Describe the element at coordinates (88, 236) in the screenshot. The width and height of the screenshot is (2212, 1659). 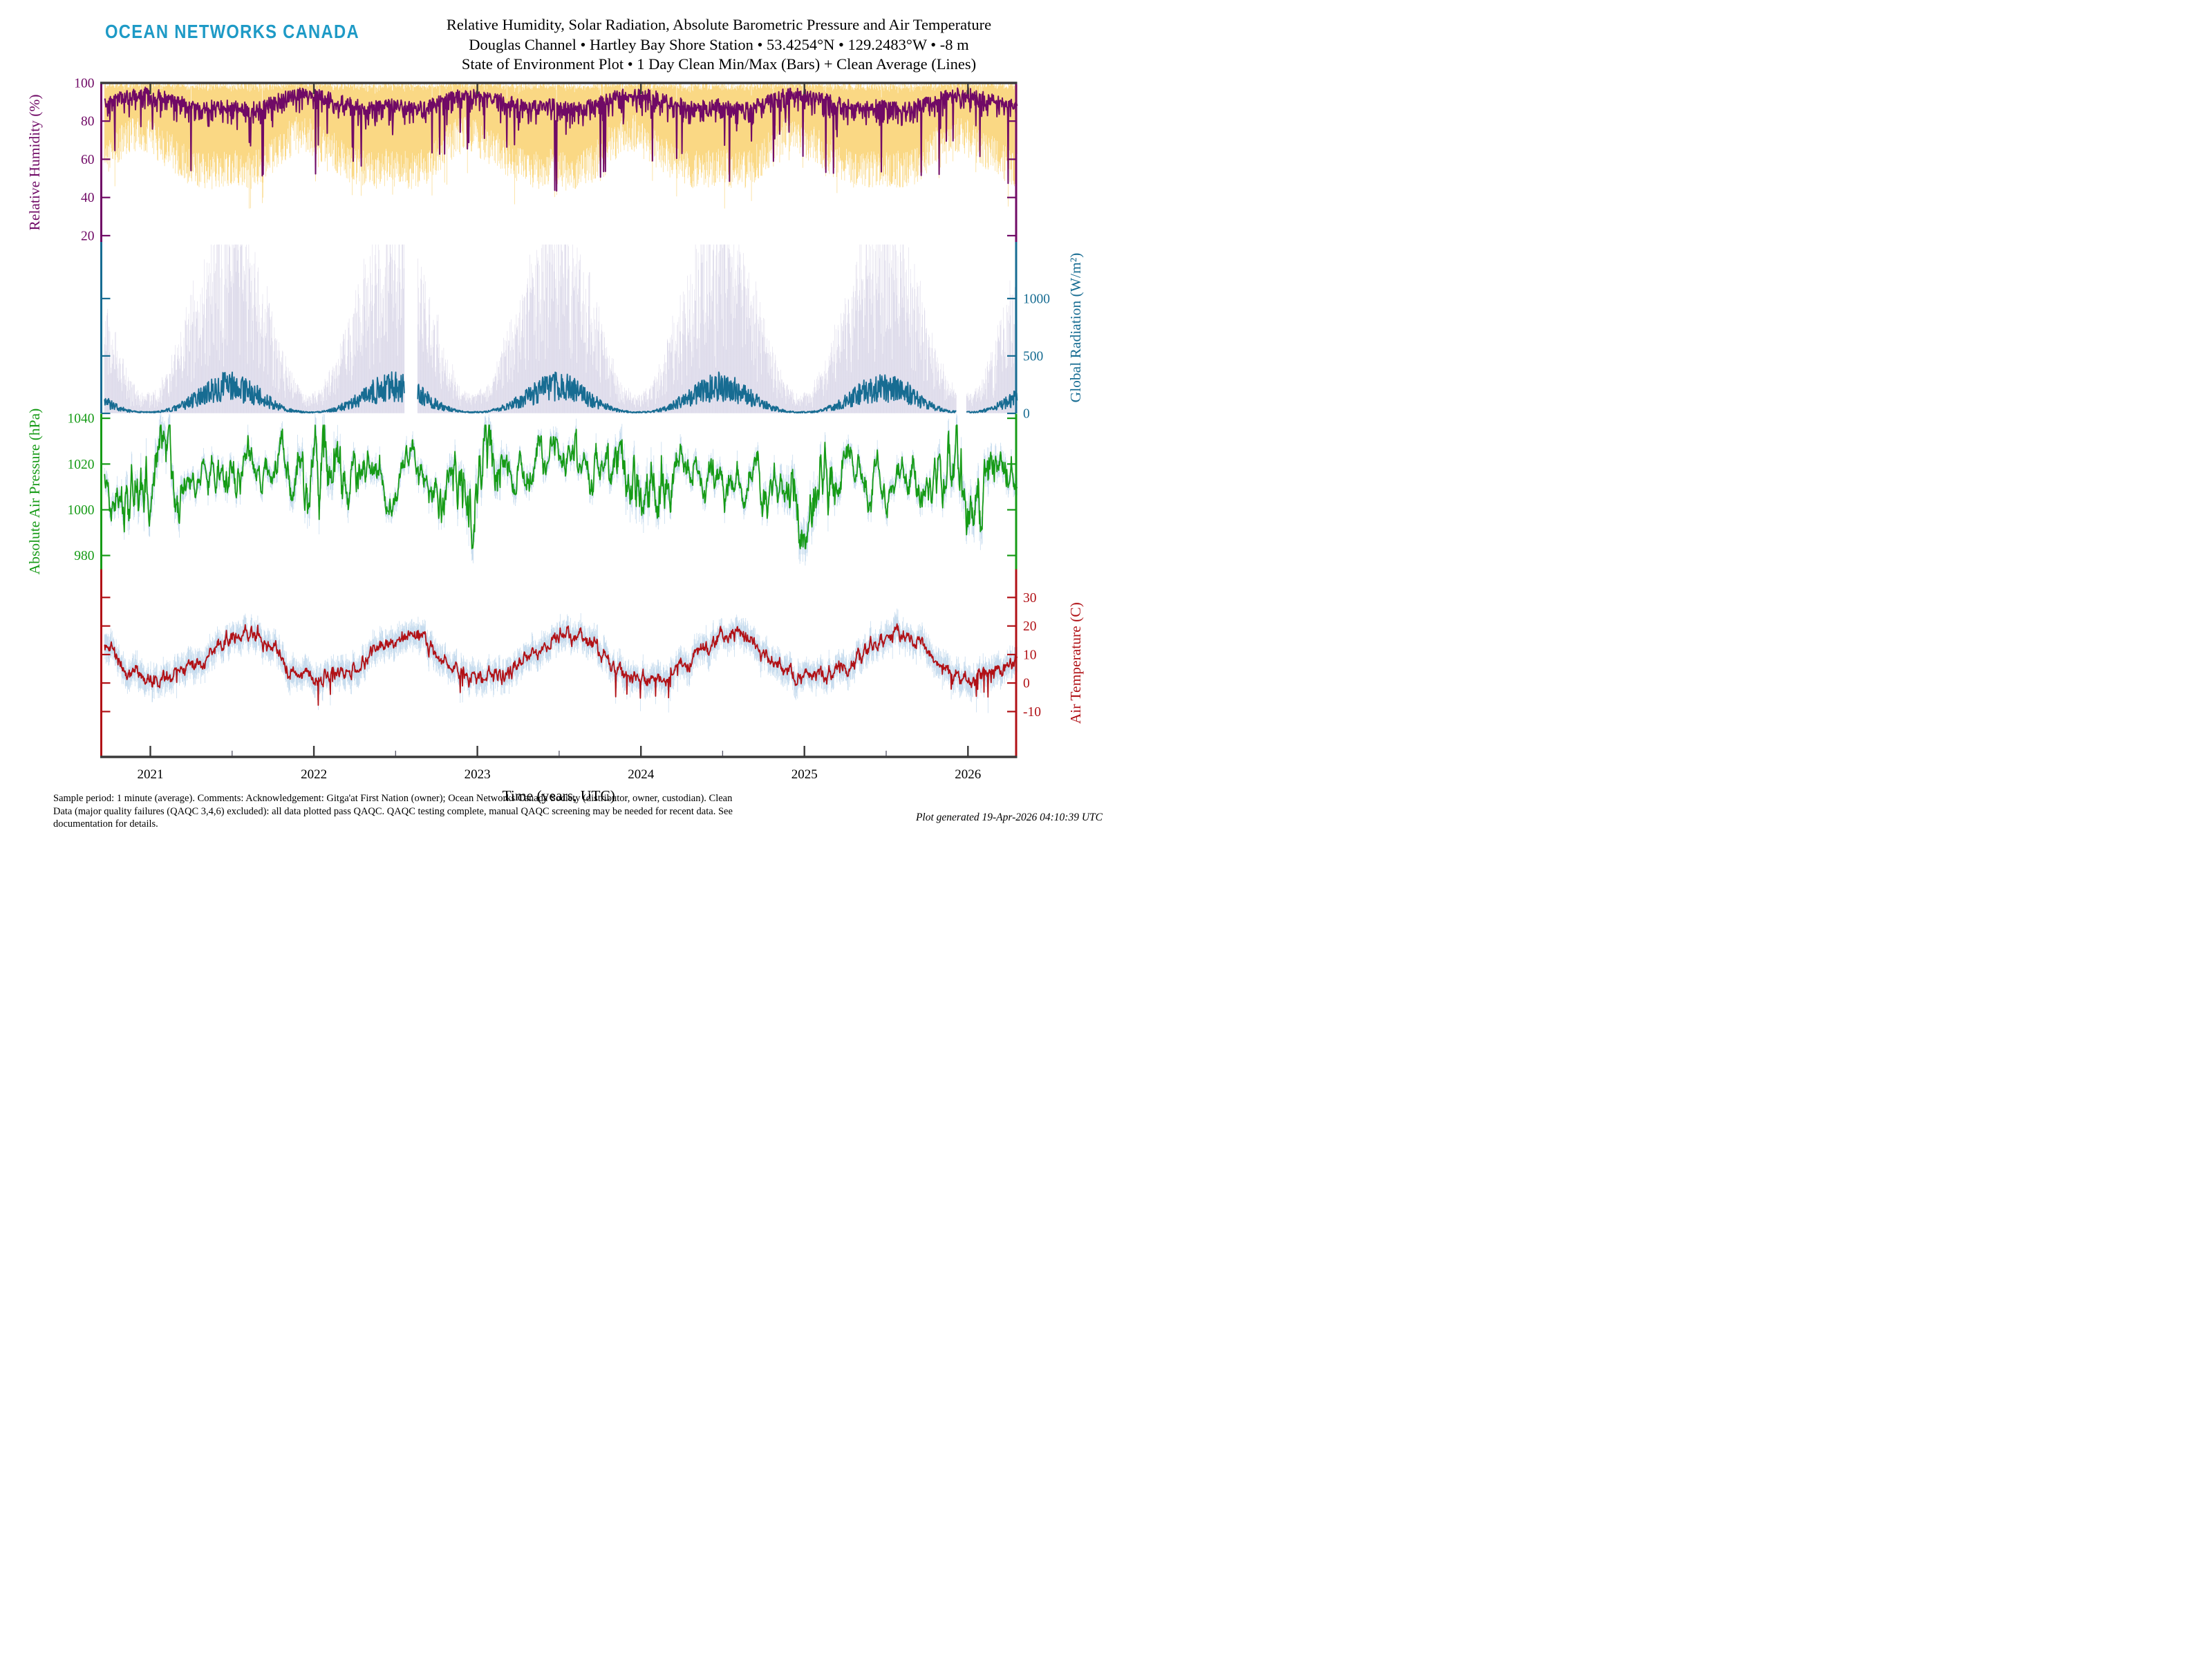
I see `relative-humidity-tick-label: 20` at that location.